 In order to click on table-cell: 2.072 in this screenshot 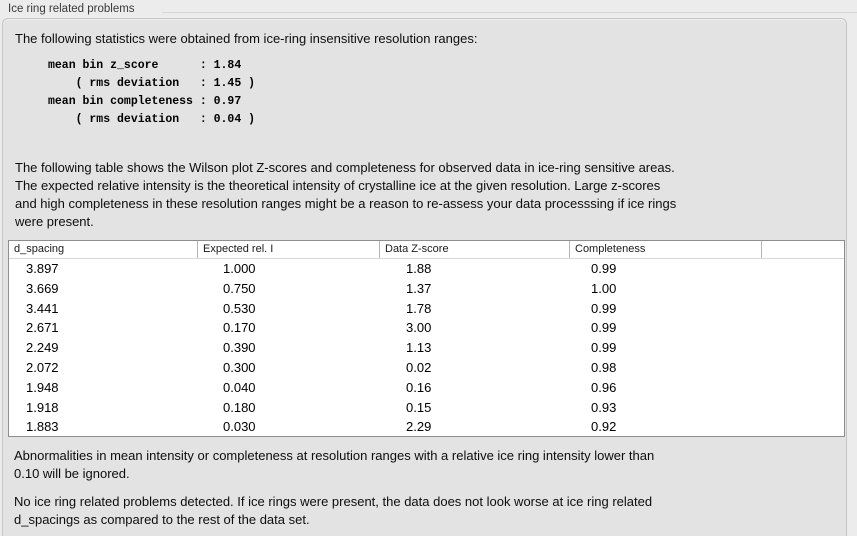, I will do `click(42, 367)`.